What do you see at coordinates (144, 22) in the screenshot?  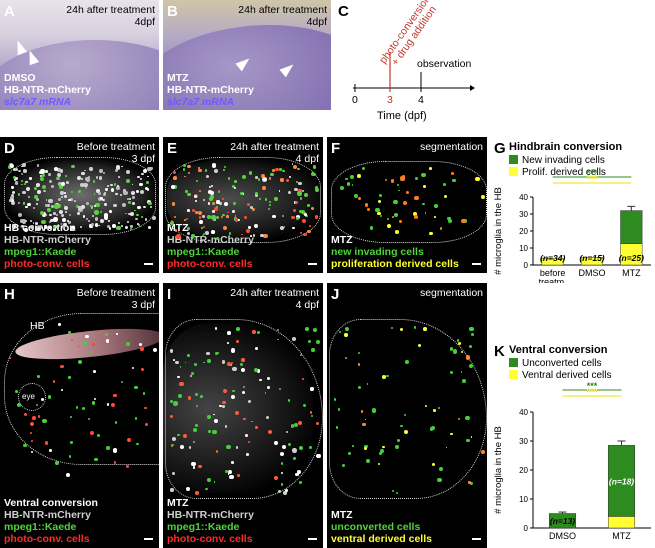 I see `panel-a-header-2: 4dpf` at bounding box center [144, 22].